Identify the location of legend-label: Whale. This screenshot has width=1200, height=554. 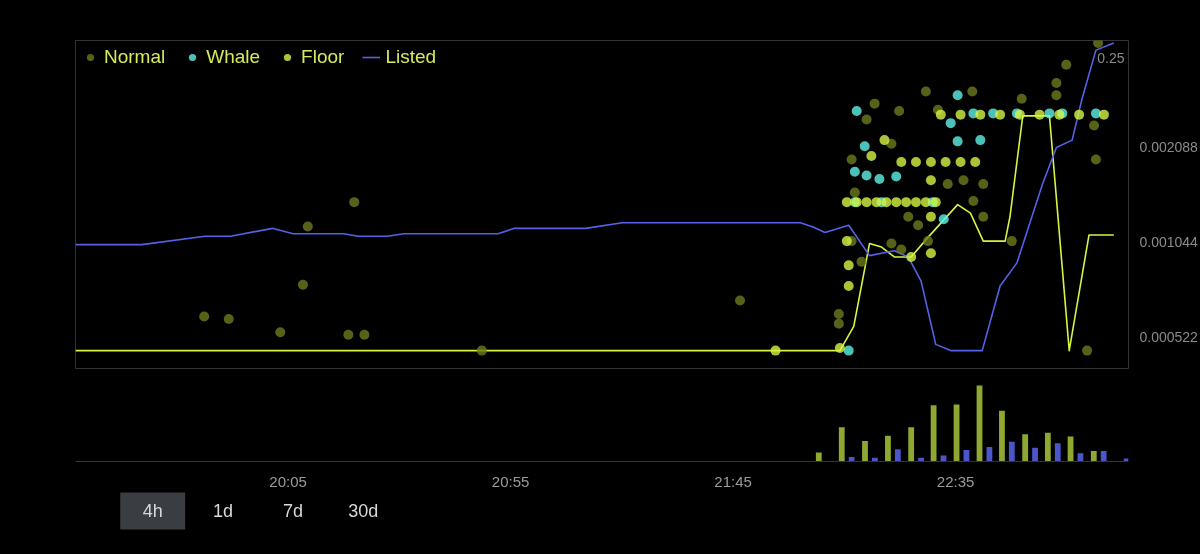
(233, 57).